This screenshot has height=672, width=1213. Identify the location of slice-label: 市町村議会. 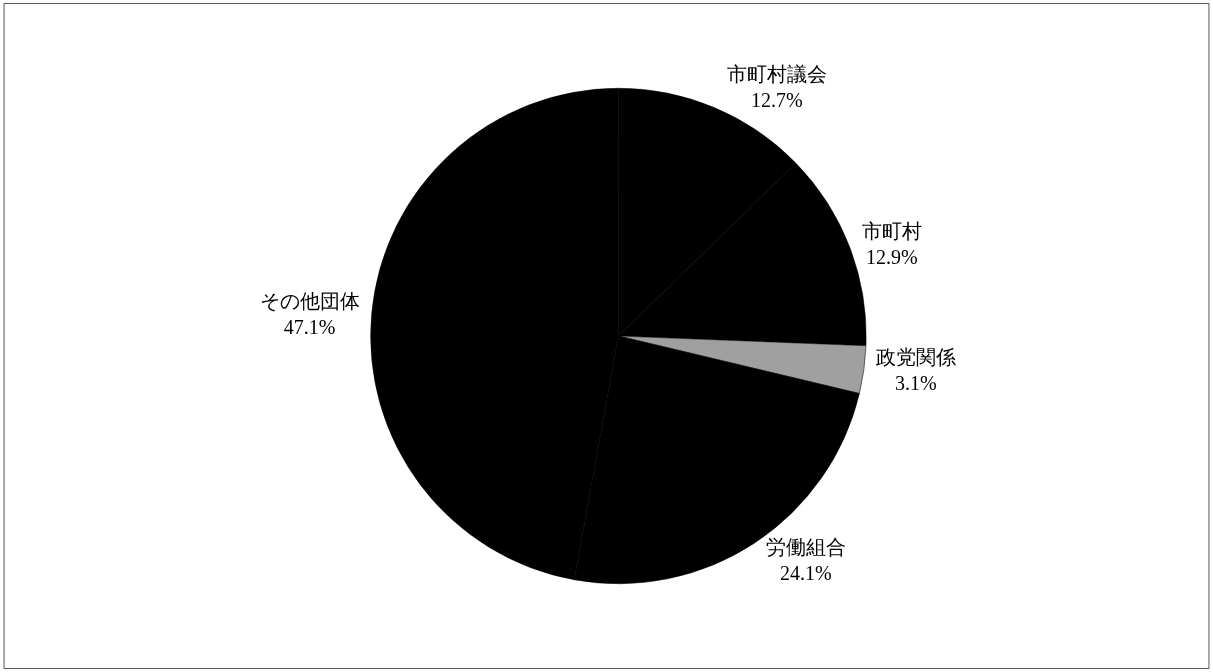
(776, 74).